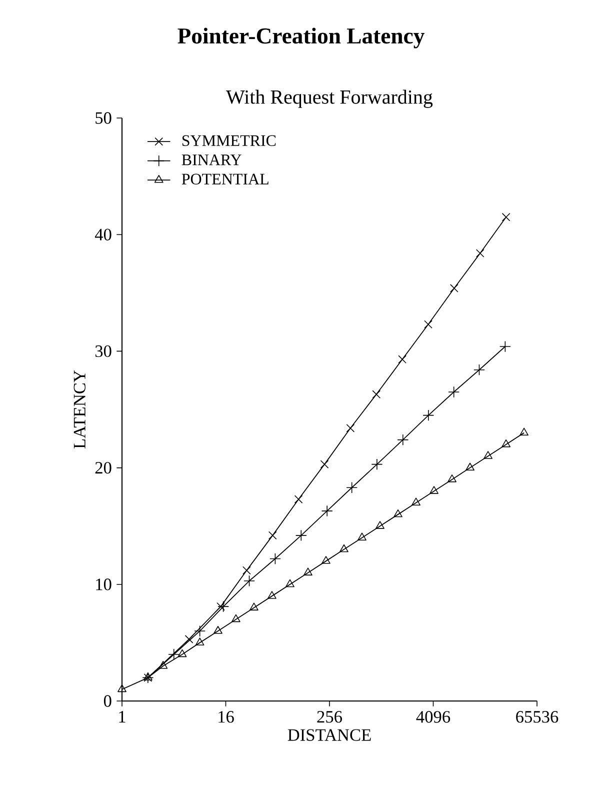 This screenshot has width=602, height=788. Describe the element at coordinates (122, 716) in the screenshot. I see `x-tick-label: 1` at that location.